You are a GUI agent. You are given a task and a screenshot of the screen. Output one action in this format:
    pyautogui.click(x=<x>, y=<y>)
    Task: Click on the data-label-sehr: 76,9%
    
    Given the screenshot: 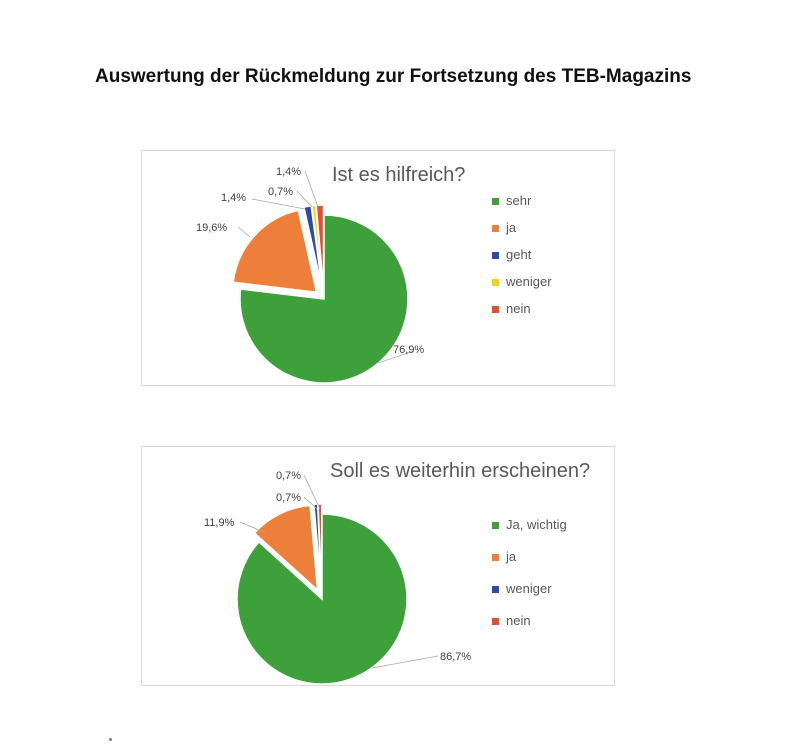 What is the action you would take?
    pyautogui.click(x=408, y=350)
    